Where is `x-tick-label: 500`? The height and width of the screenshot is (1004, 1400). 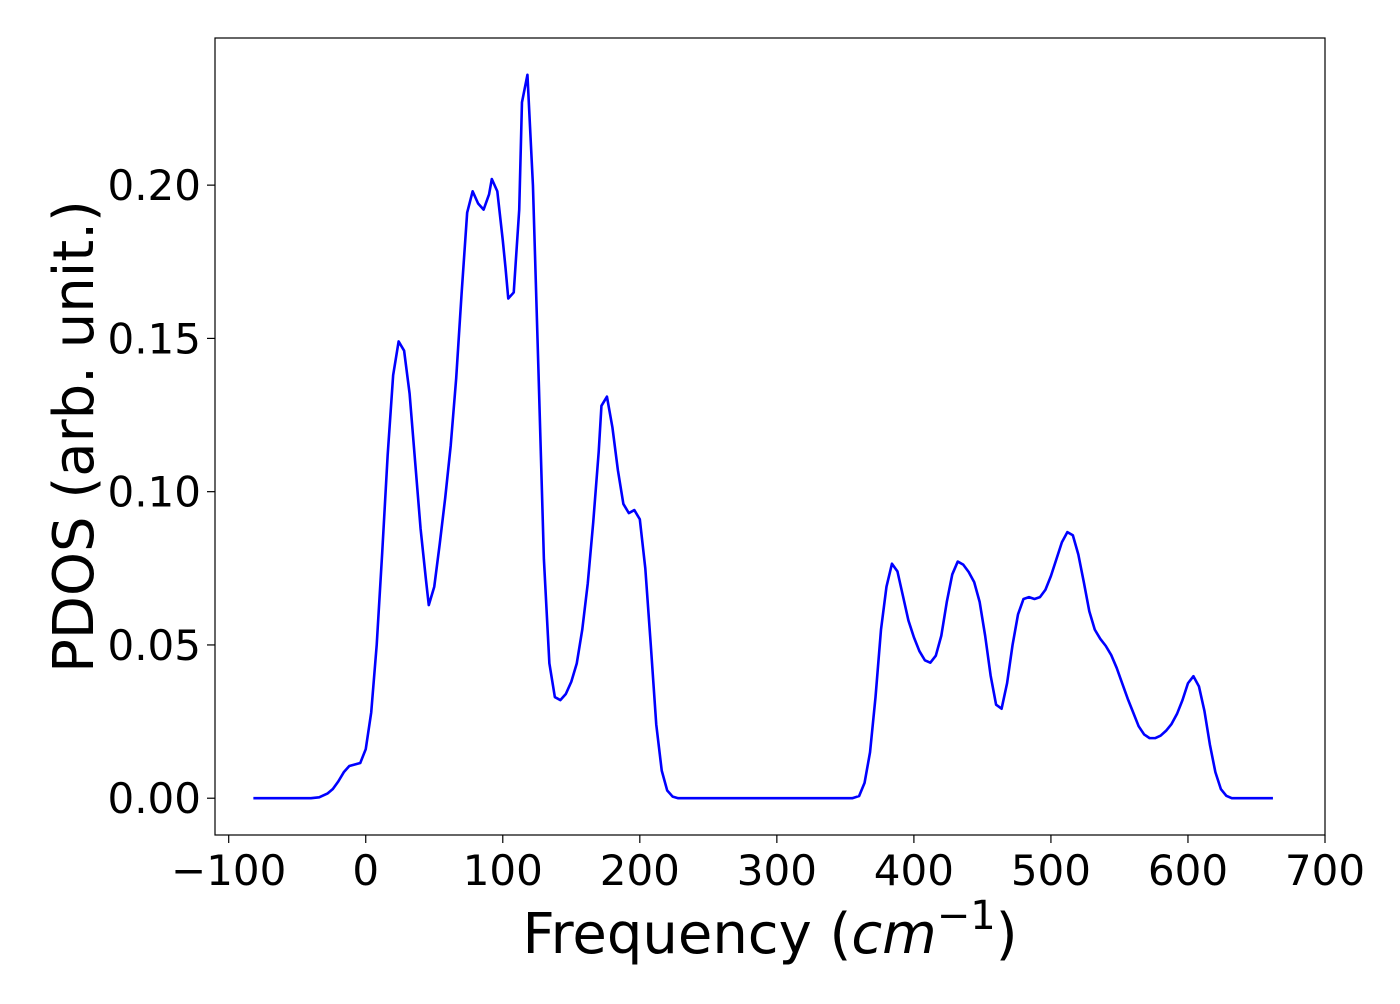 x-tick-label: 500 is located at coordinates (1051, 870).